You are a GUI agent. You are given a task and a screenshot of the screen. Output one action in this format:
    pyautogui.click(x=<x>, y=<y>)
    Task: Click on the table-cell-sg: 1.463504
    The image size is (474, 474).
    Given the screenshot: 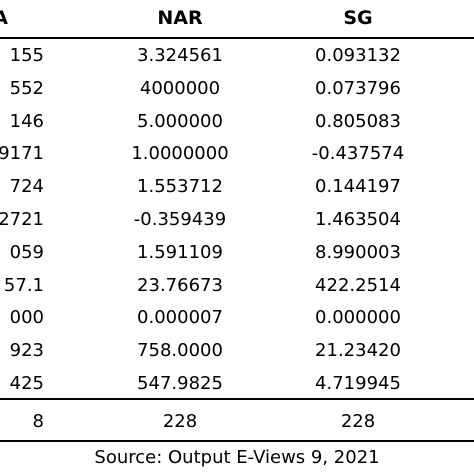 What is the action you would take?
    pyautogui.click(x=358, y=219)
    